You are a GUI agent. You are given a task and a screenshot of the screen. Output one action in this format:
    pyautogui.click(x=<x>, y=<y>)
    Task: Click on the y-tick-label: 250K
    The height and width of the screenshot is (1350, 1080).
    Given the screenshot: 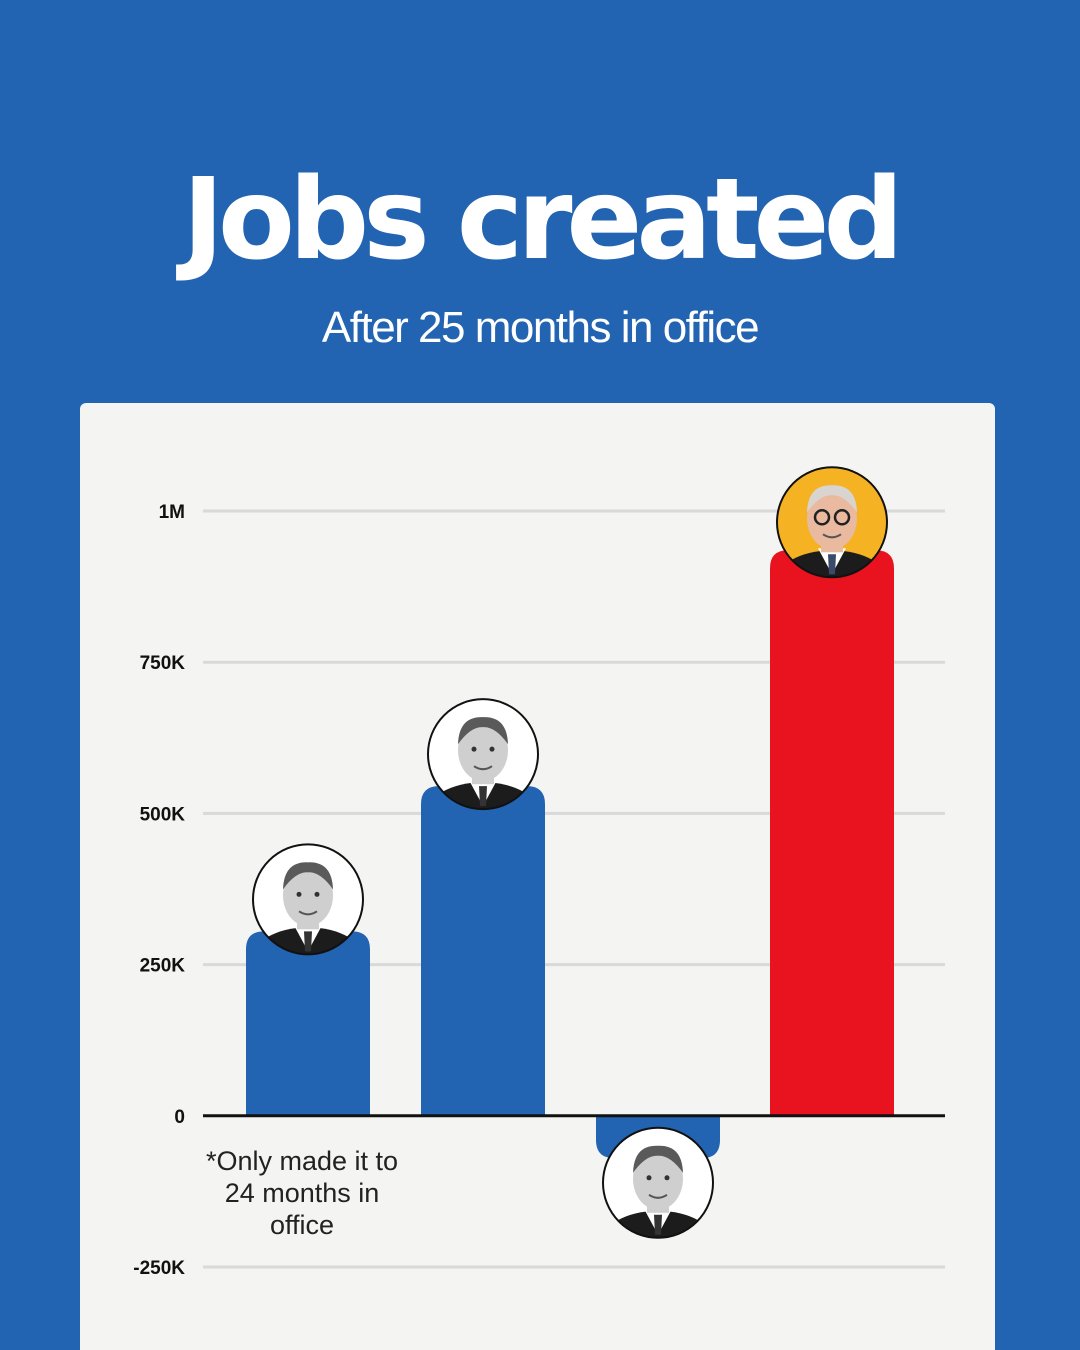 What is the action you would take?
    pyautogui.click(x=163, y=966)
    